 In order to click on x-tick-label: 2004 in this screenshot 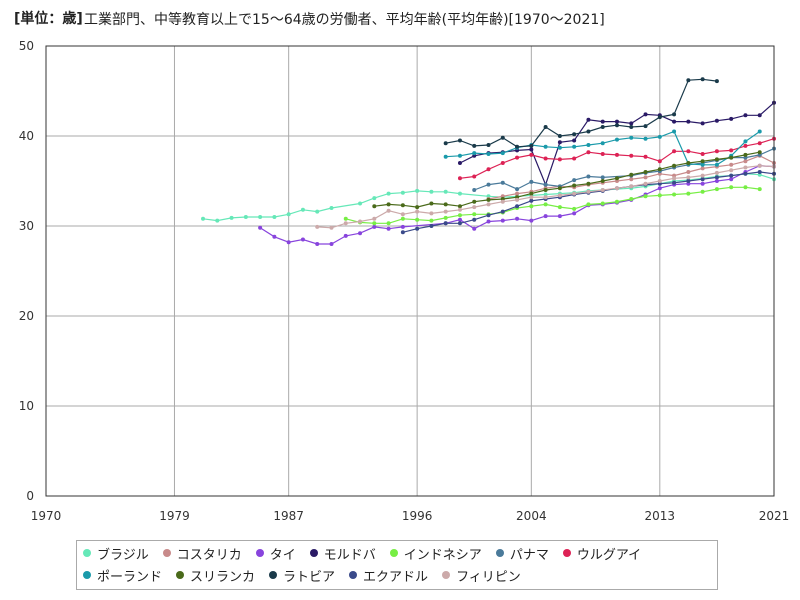, I will do `click(531, 516)`.